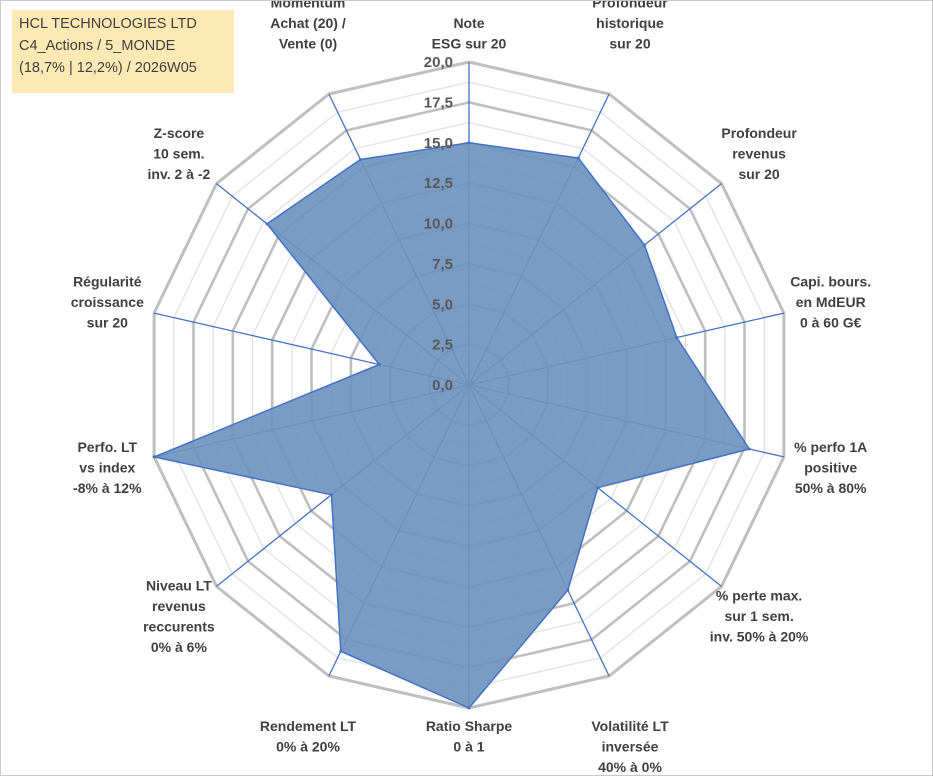 The image size is (933, 777). What do you see at coordinates (179, 174) in the screenshot?
I see `axis-label-line: inv. 2 à -2` at bounding box center [179, 174].